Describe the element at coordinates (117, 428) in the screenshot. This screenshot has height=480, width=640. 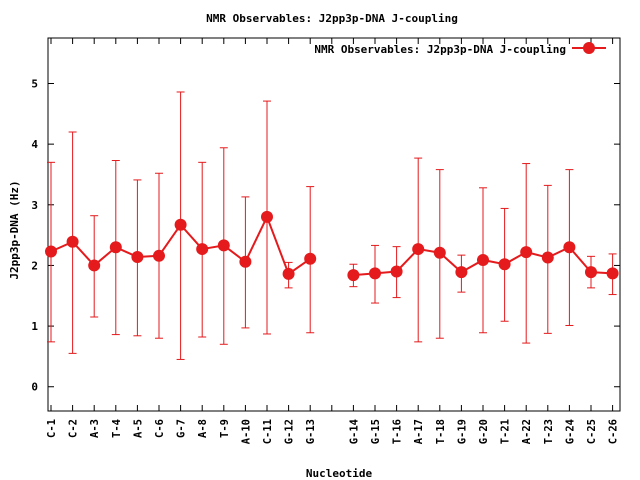
I see `x-tick-label: T-4` at that location.